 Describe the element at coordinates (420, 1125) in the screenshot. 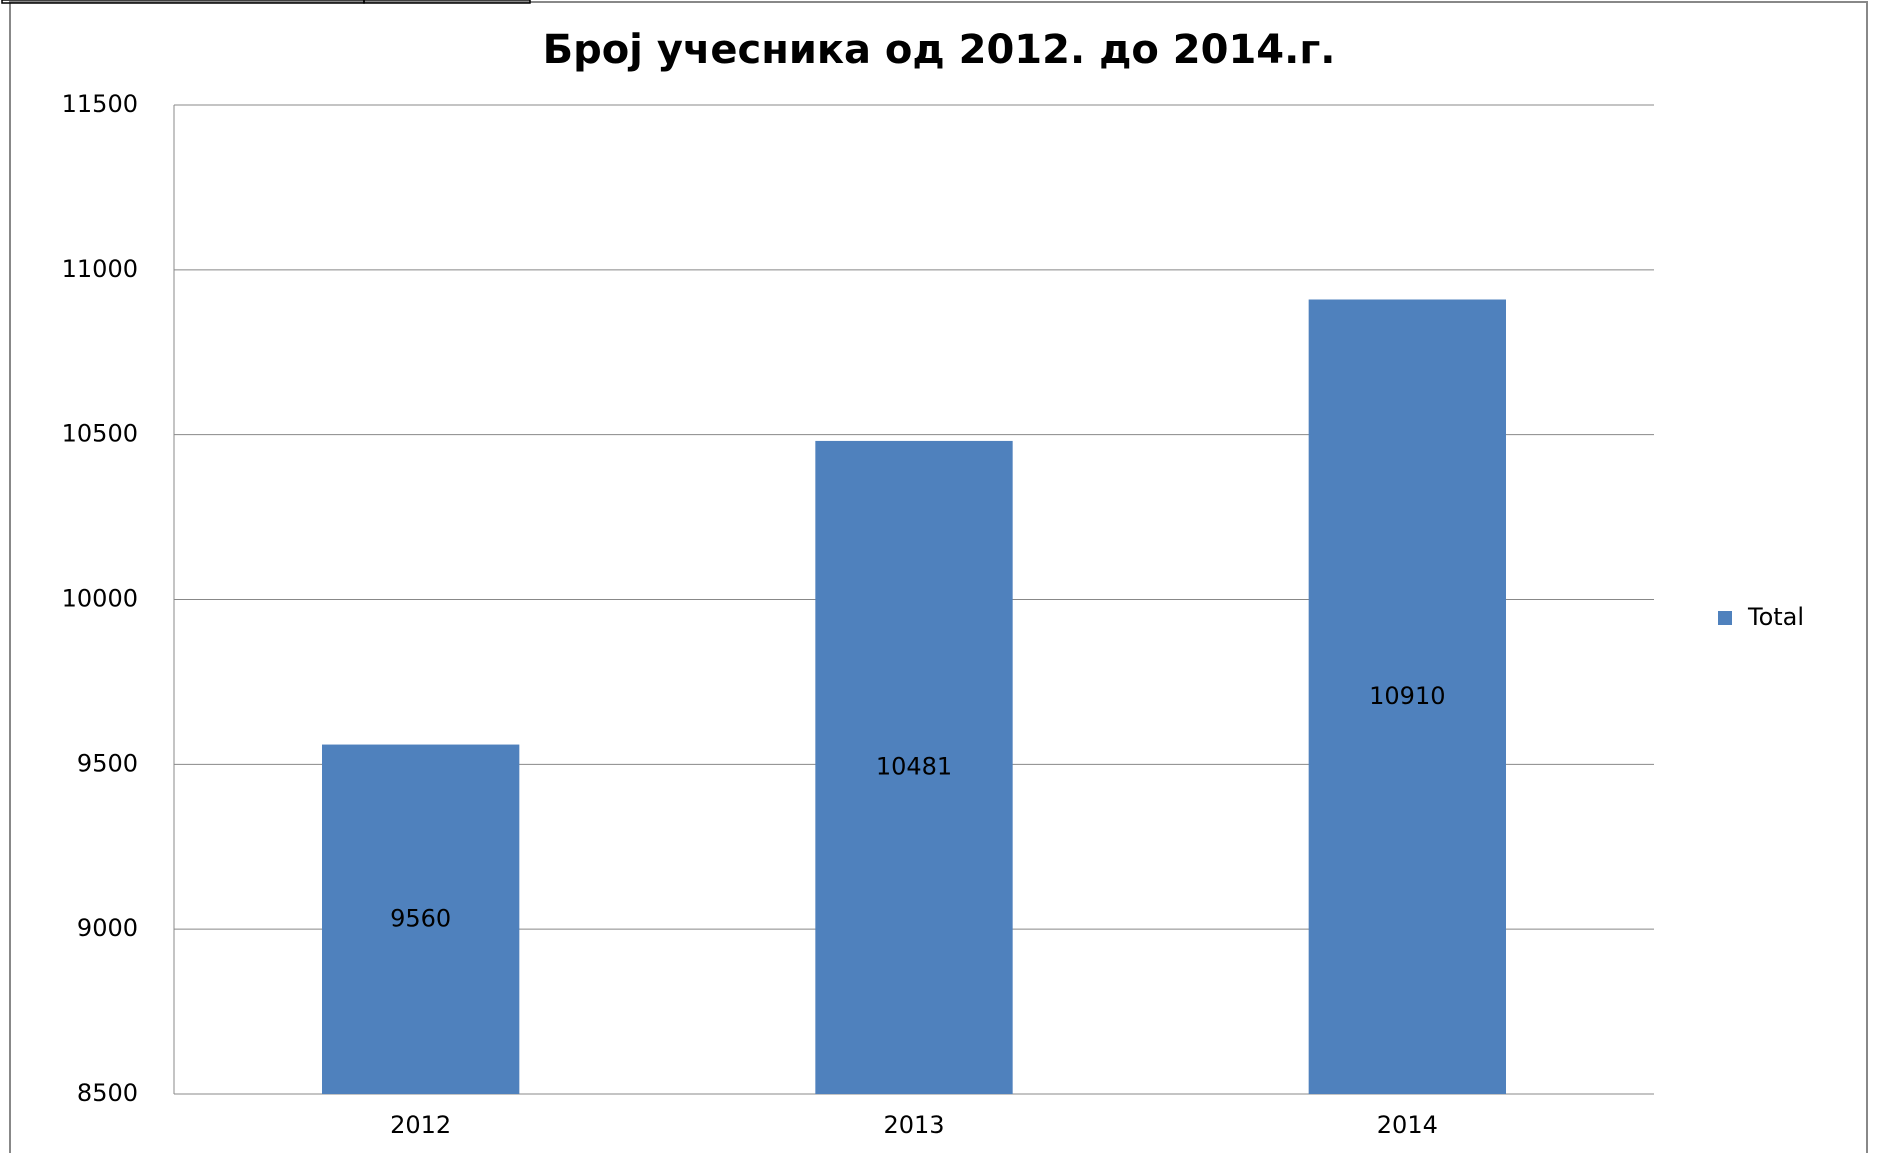

I see `x-tick-label: 2012` at that location.